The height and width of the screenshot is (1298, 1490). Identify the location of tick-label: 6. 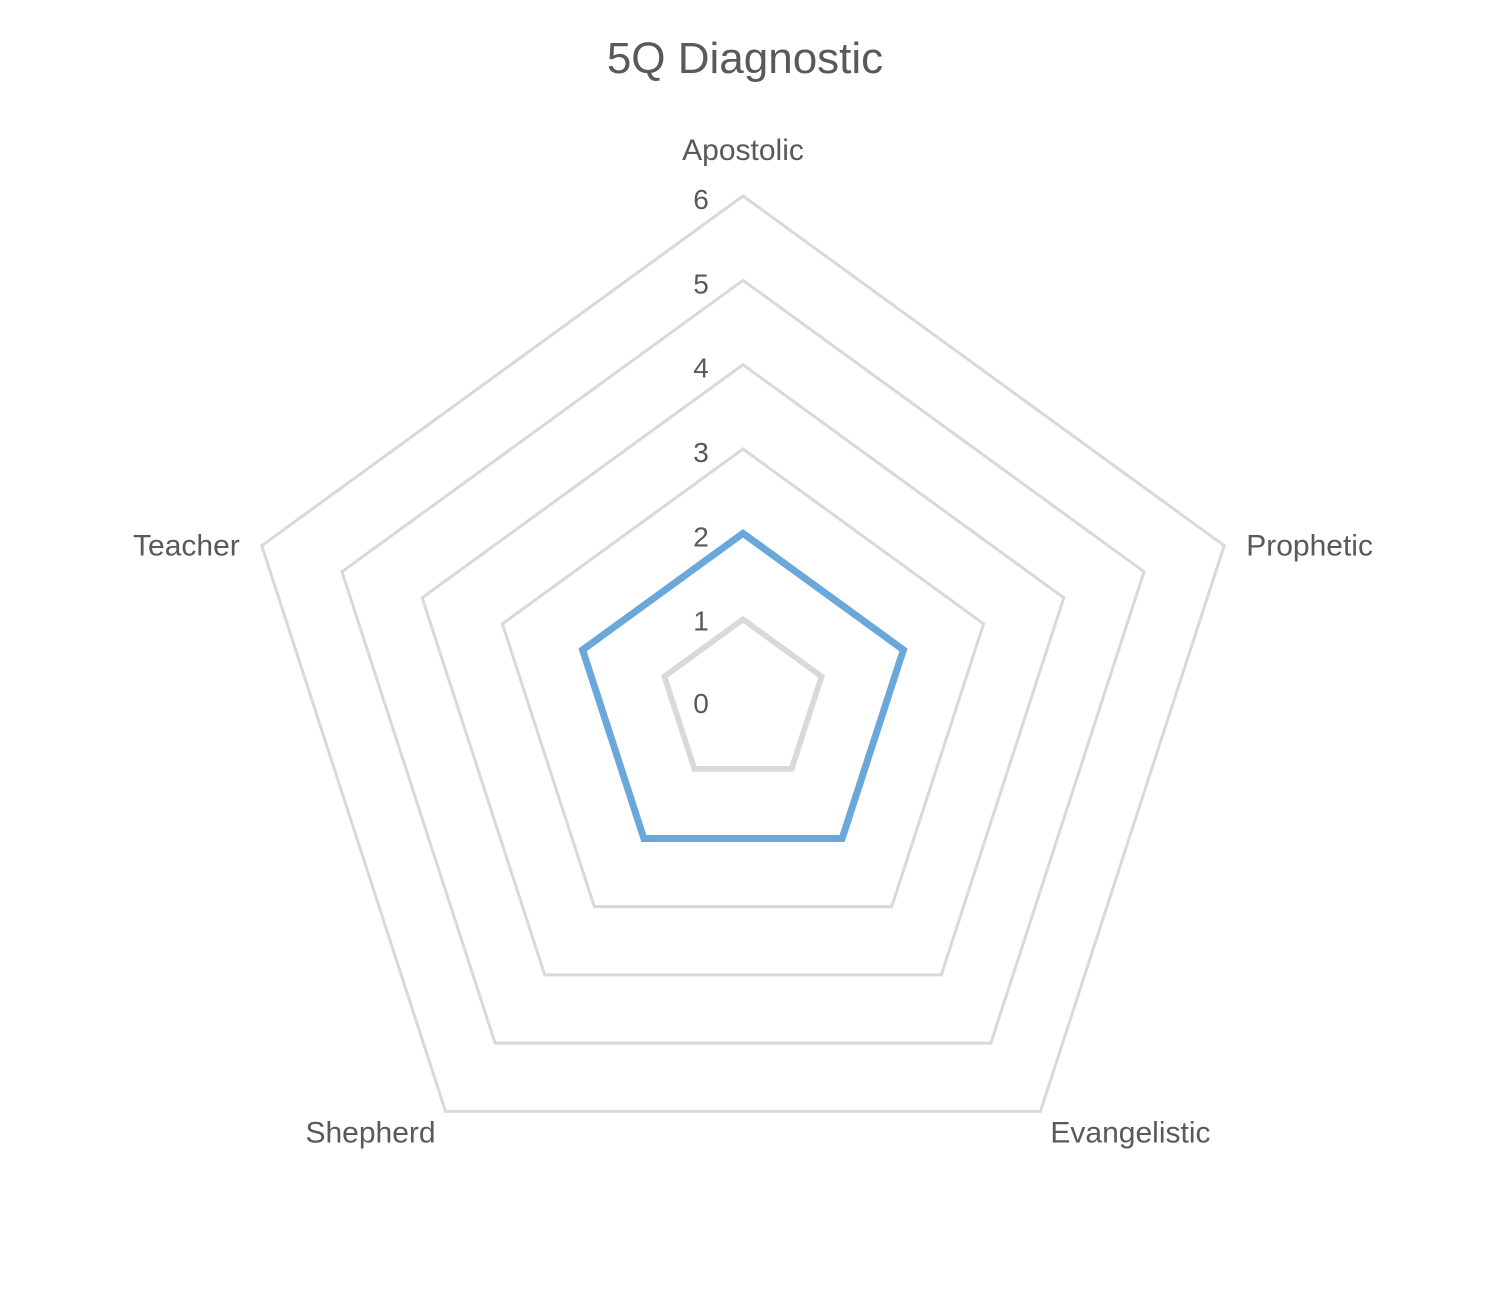
(701, 199).